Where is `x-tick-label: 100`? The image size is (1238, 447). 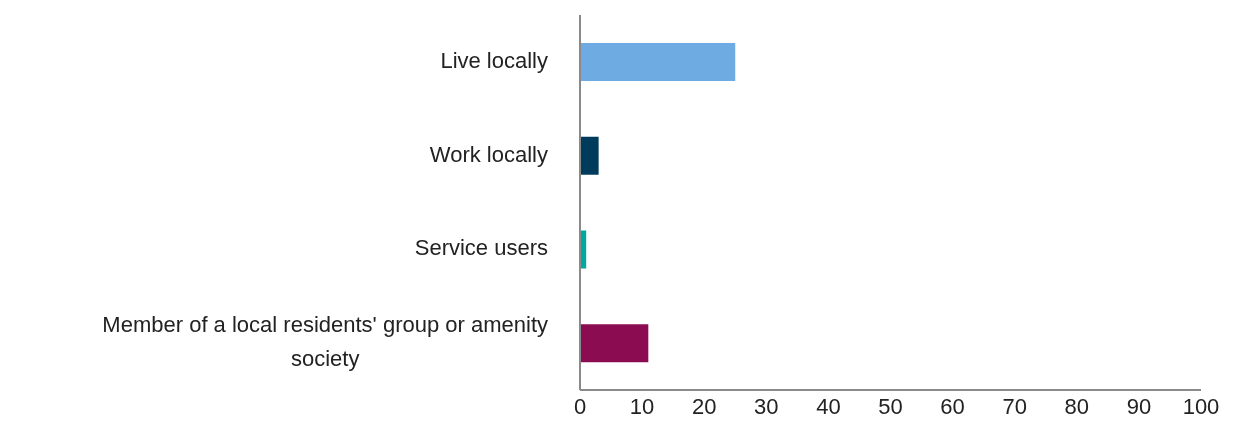
x-tick-label: 100 is located at coordinates (1201, 406).